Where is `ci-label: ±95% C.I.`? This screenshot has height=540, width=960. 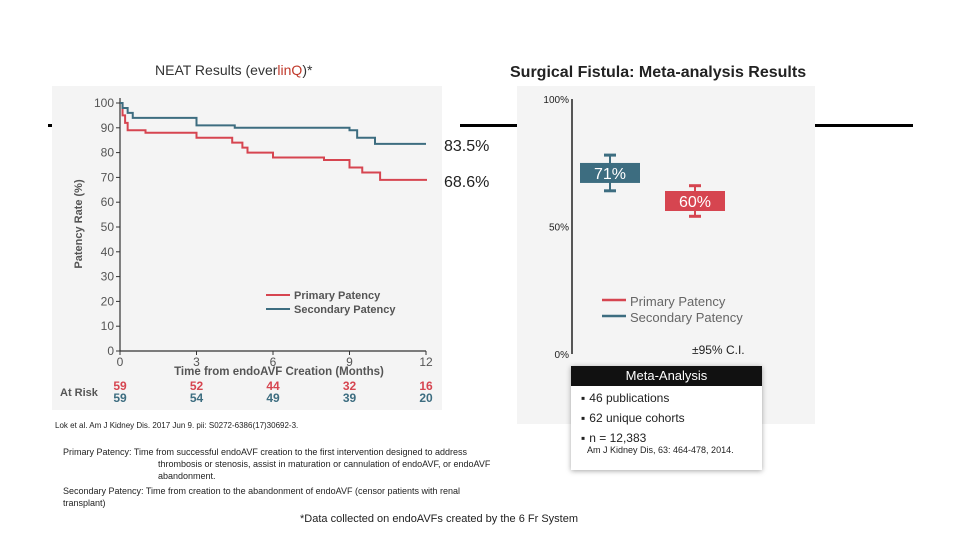
ci-label: ±95% C.I. is located at coordinates (718, 350).